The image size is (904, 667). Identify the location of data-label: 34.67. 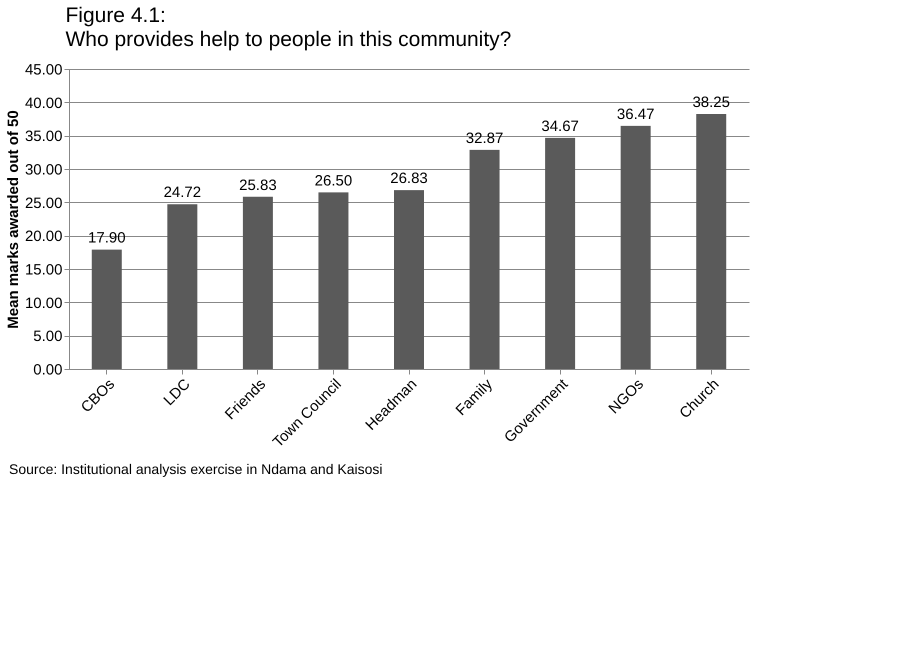
(560, 126).